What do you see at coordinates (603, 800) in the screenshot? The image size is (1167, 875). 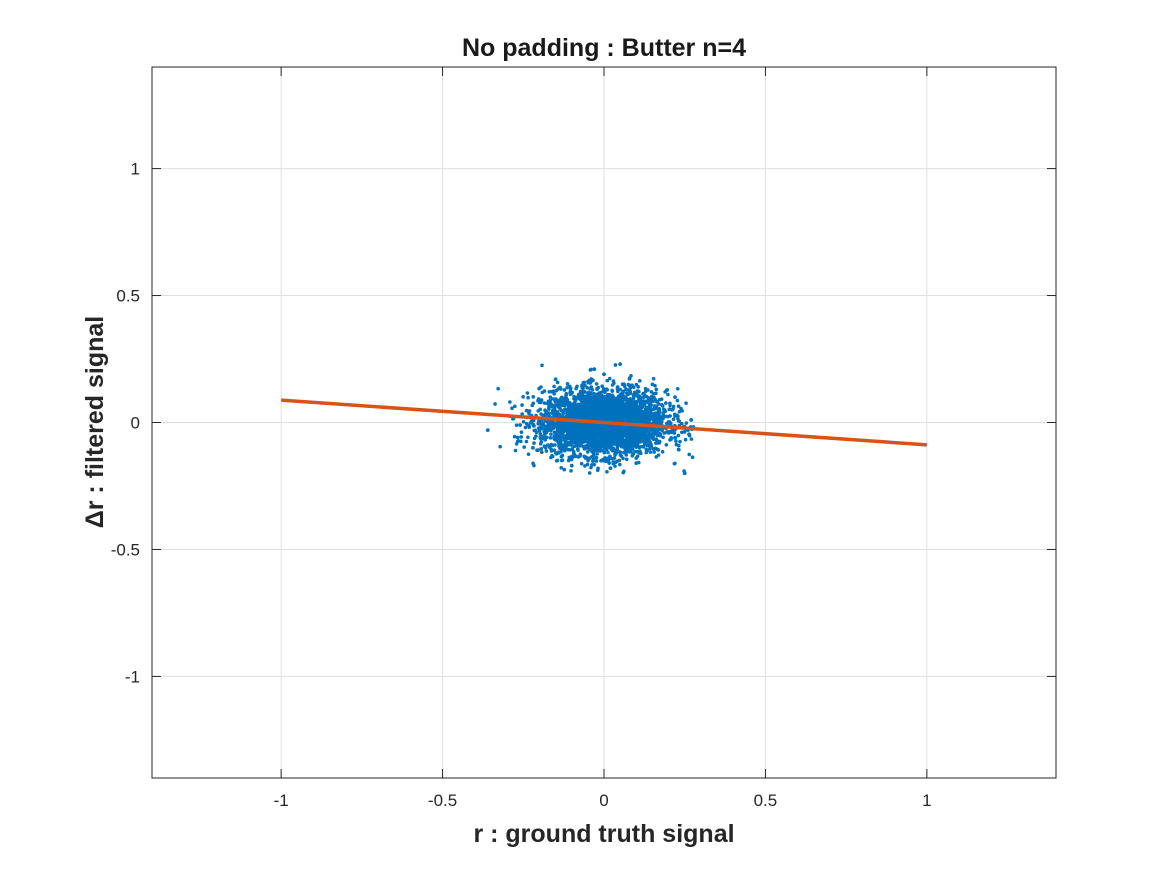 I see `x-tick-labels: -1 -0.5 0 0.5 1` at bounding box center [603, 800].